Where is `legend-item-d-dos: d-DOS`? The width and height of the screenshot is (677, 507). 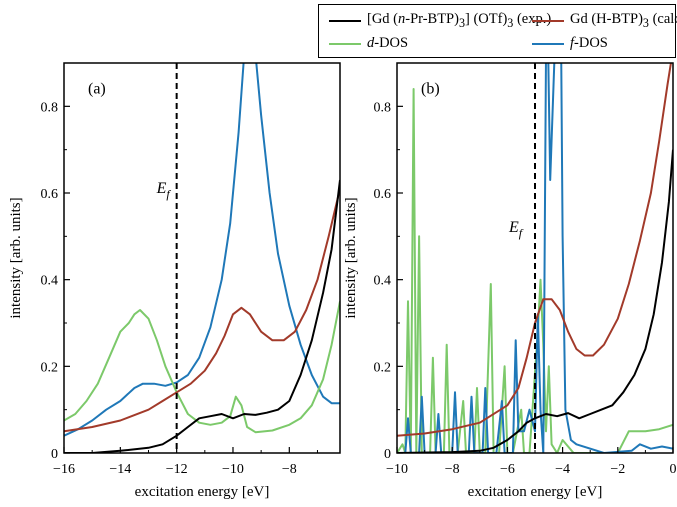 legend-item-d-dos: d-DOS is located at coordinates (368, 43).